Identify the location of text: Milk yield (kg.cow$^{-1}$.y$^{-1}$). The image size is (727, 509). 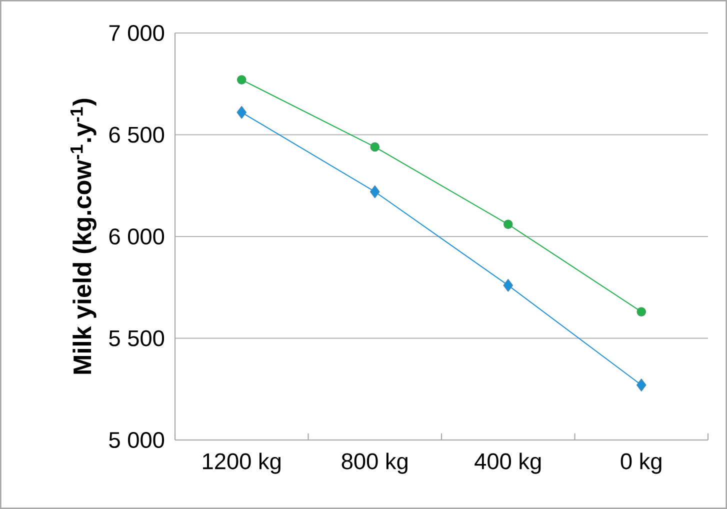
(83, 236).